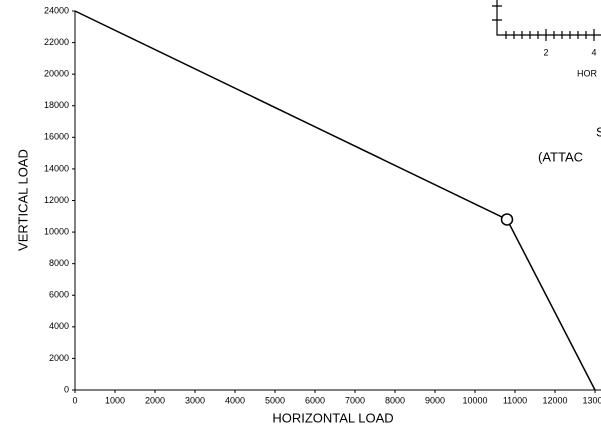 This screenshot has width=601, height=428. I want to click on x-tick-label: 0, so click(74, 400).